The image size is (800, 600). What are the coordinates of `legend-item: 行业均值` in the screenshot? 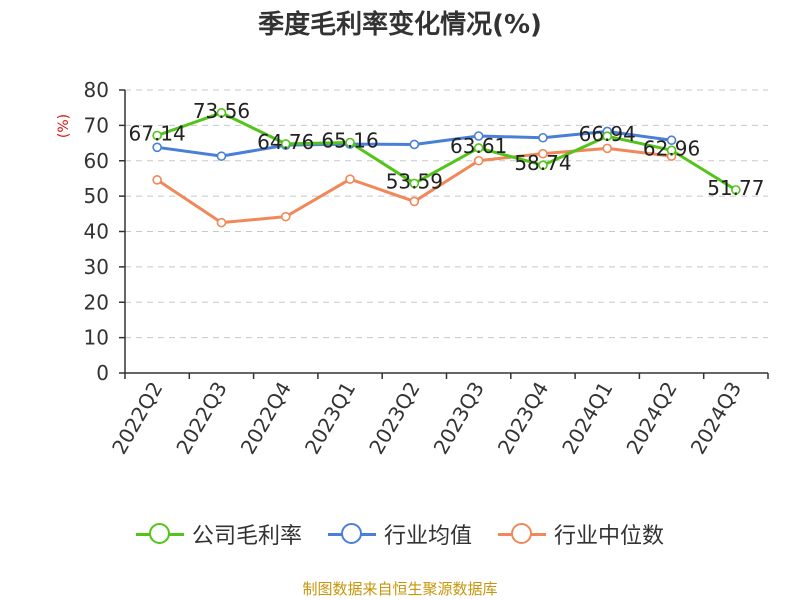 It's located at (399, 534).